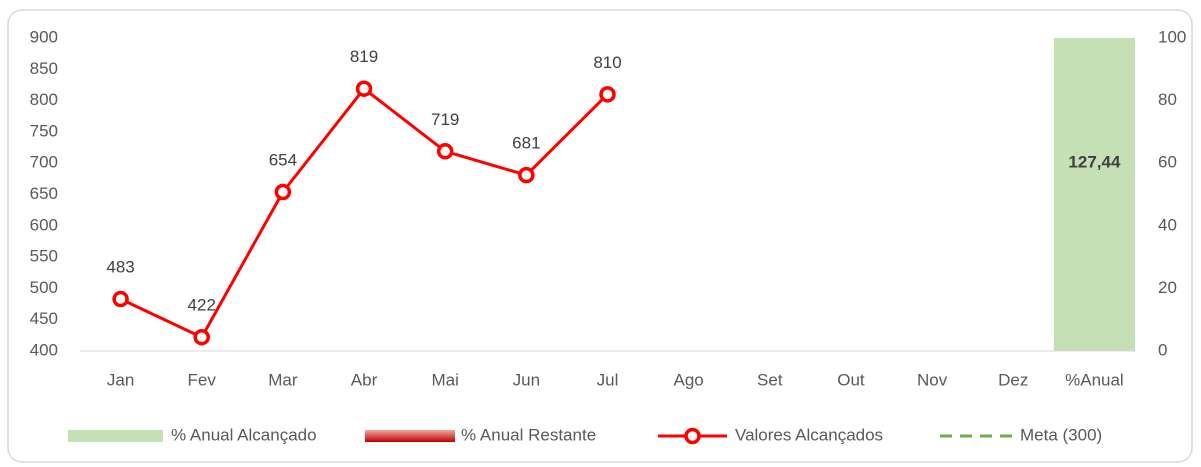  Describe the element at coordinates (1094, 195) in the screenshot. I see `bar` at that location.